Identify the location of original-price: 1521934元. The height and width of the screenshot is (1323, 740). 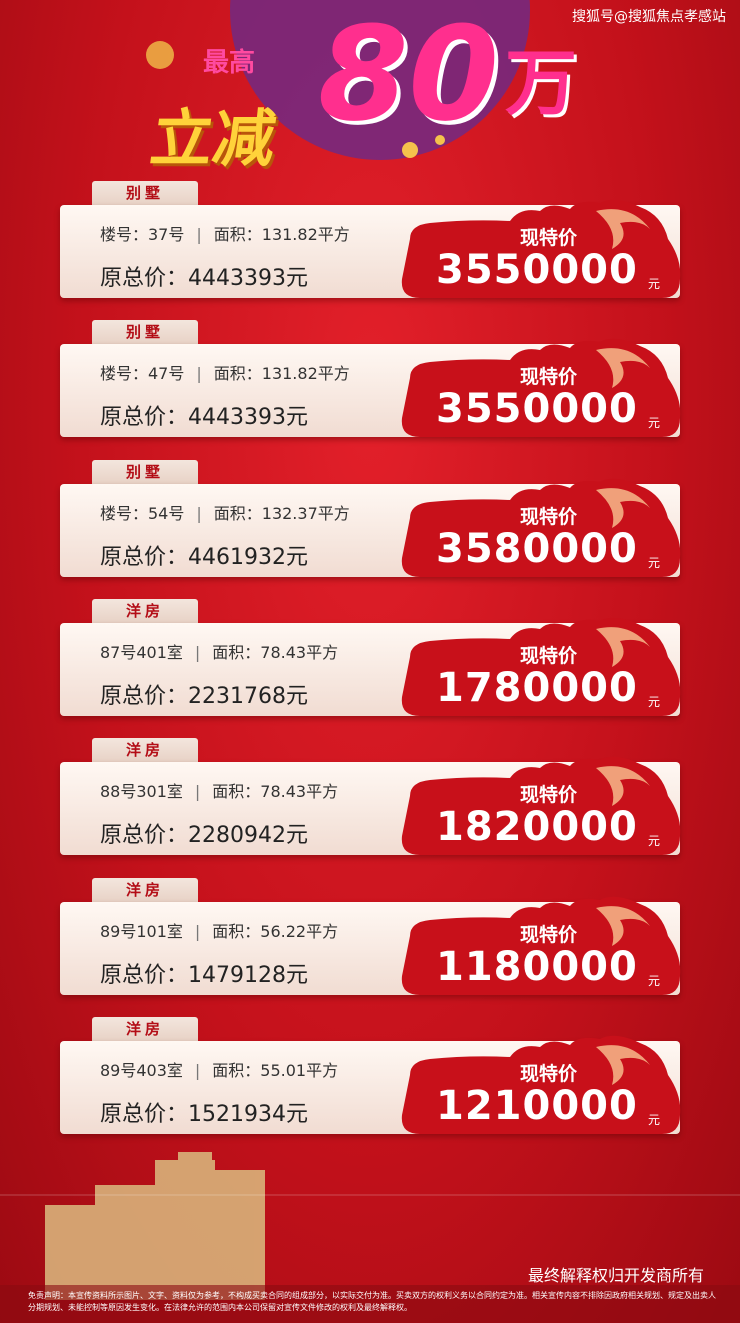
(248, 1114).